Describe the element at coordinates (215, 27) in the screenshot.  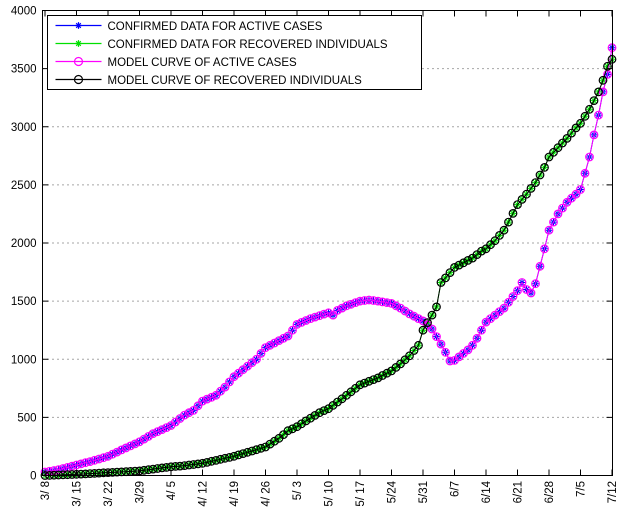
I see `legend-label: CONFIRMED DATA FOR ACTIVE CASES` at that location.